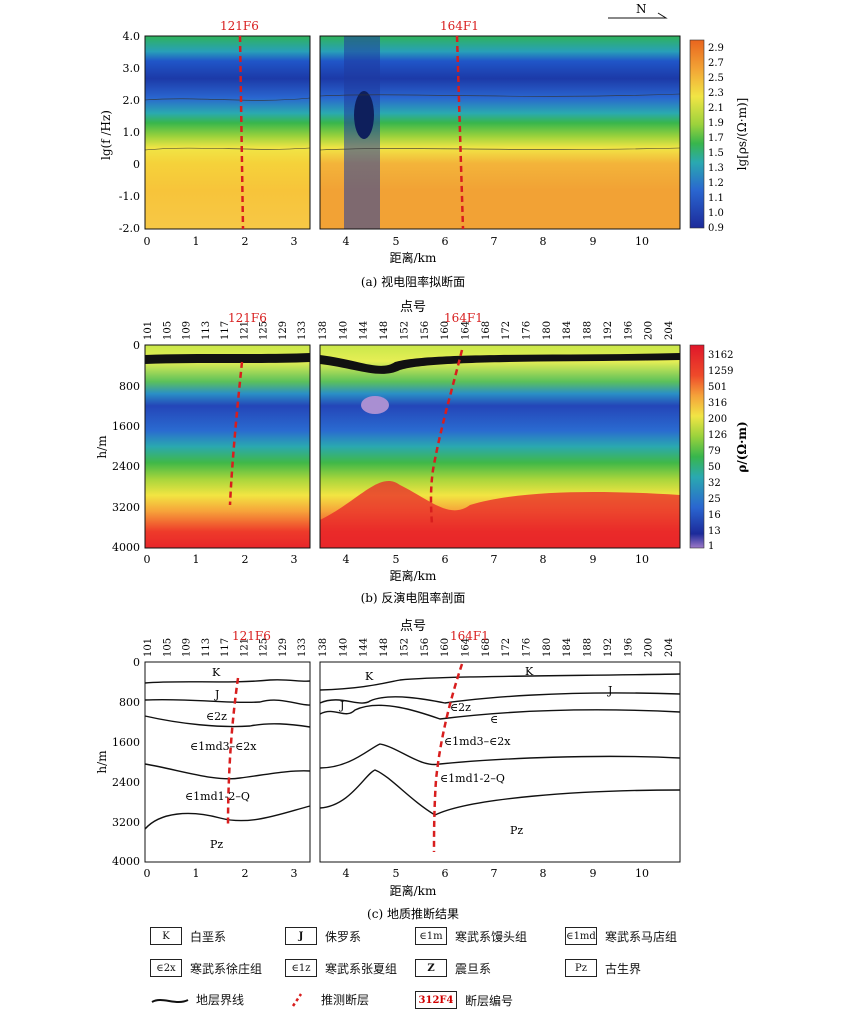 This screenshot has height=1025, width=850. Describe the element at coordinates (473, 968) in the screenshot. I see `legend-label: 震旦系` at that location.